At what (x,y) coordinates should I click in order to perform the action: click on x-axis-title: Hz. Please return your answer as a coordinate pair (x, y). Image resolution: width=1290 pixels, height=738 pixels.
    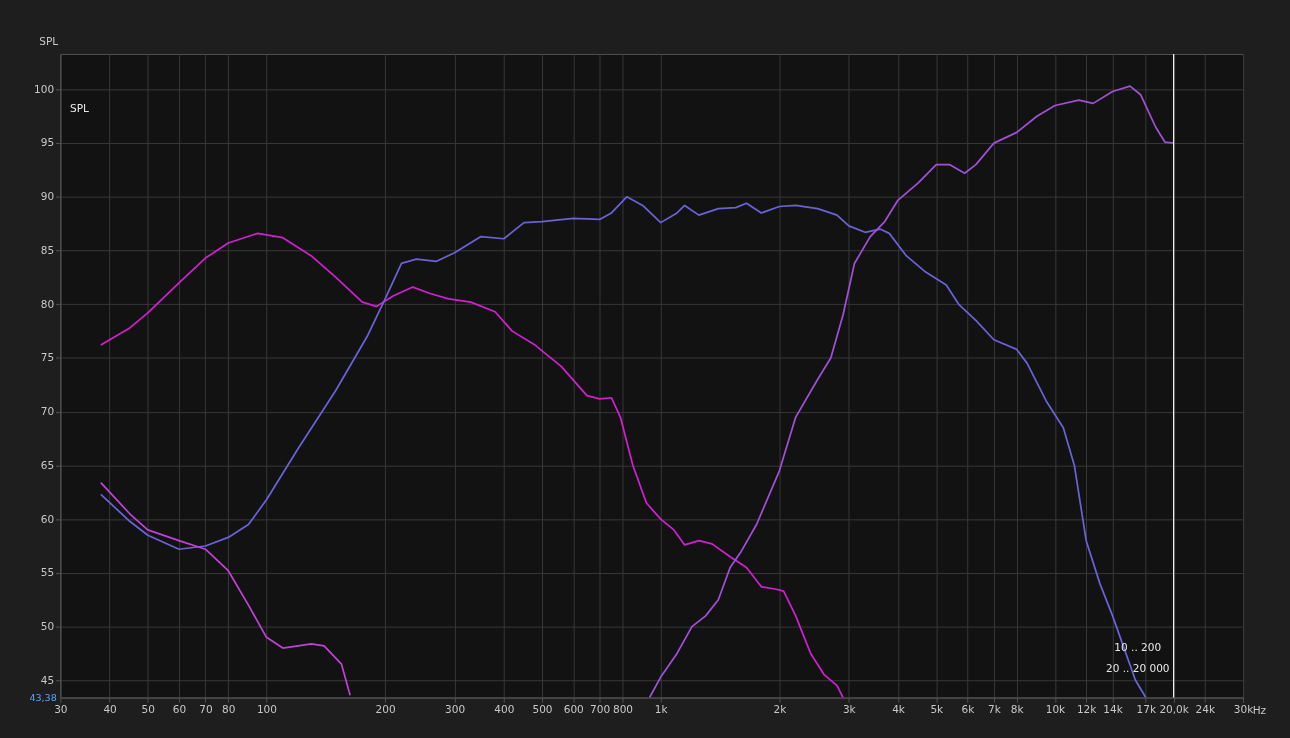
    Looking at the image, I should click on (1259, 709).